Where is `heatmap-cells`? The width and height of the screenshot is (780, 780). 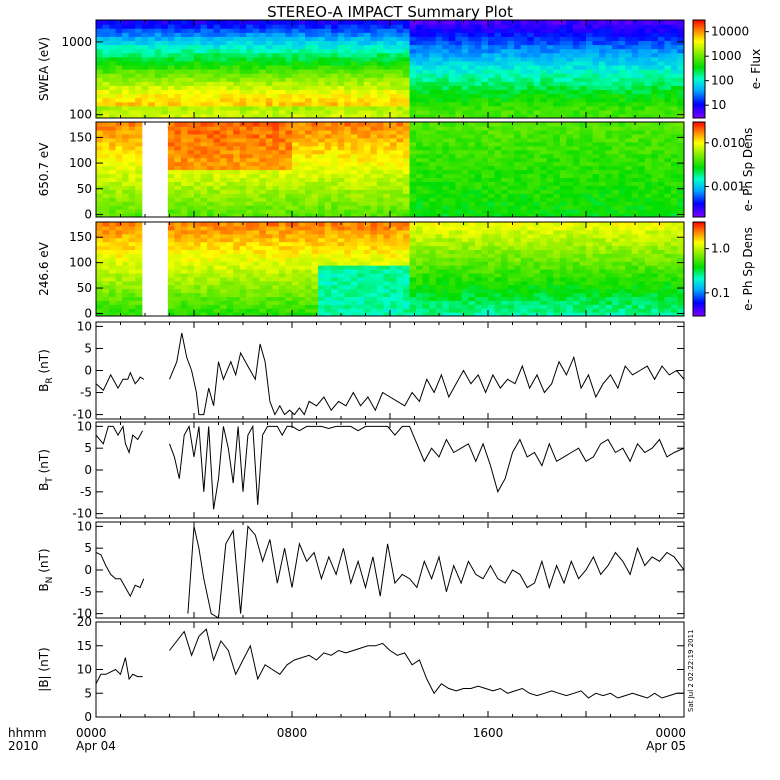 heatmap-cells is located at coordinates (390, 269).